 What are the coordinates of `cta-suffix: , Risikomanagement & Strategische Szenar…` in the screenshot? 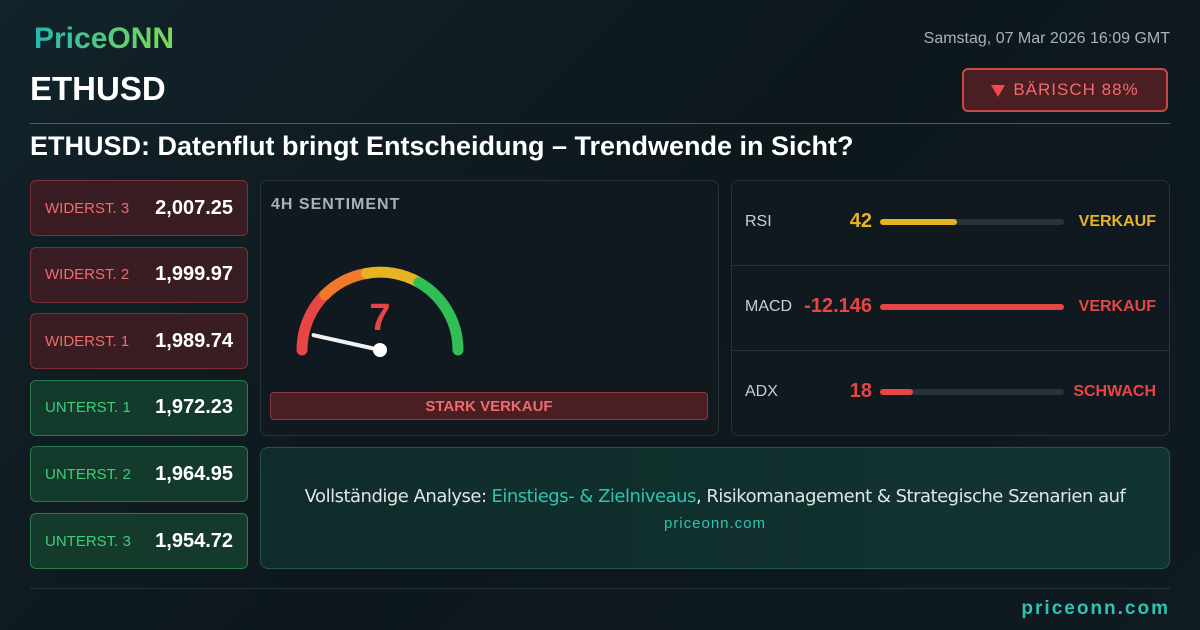 It's located at (910, 496).